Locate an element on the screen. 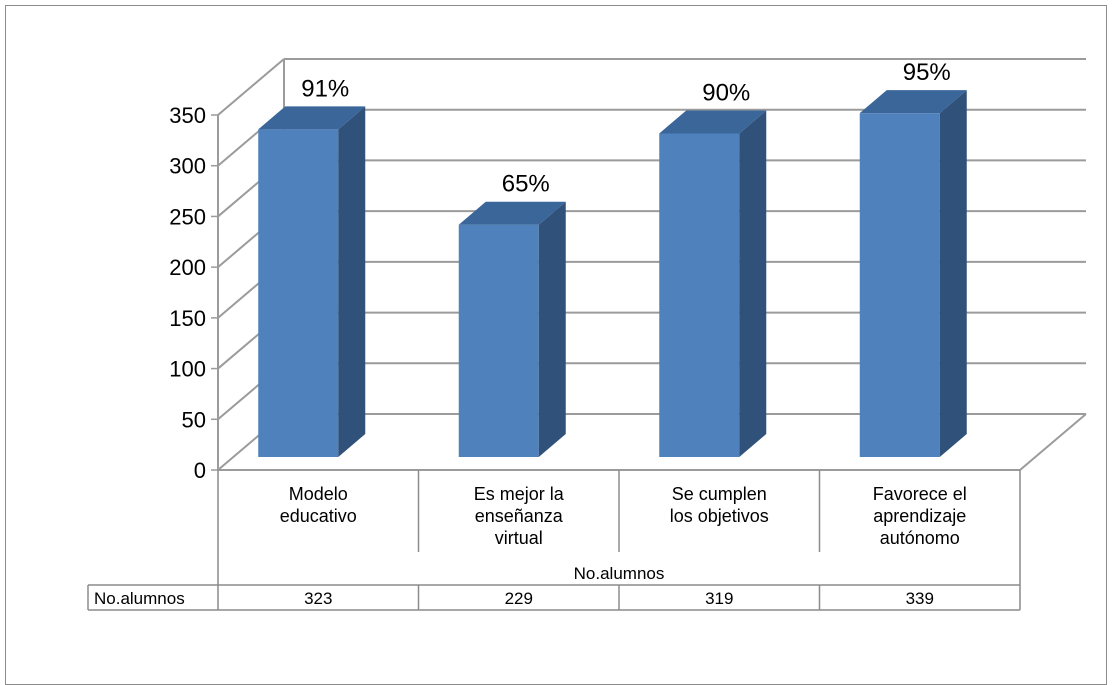 The width and height of the screenshot is (1117, 685). table-value-1: 229 is located at coordinates (519, 598).